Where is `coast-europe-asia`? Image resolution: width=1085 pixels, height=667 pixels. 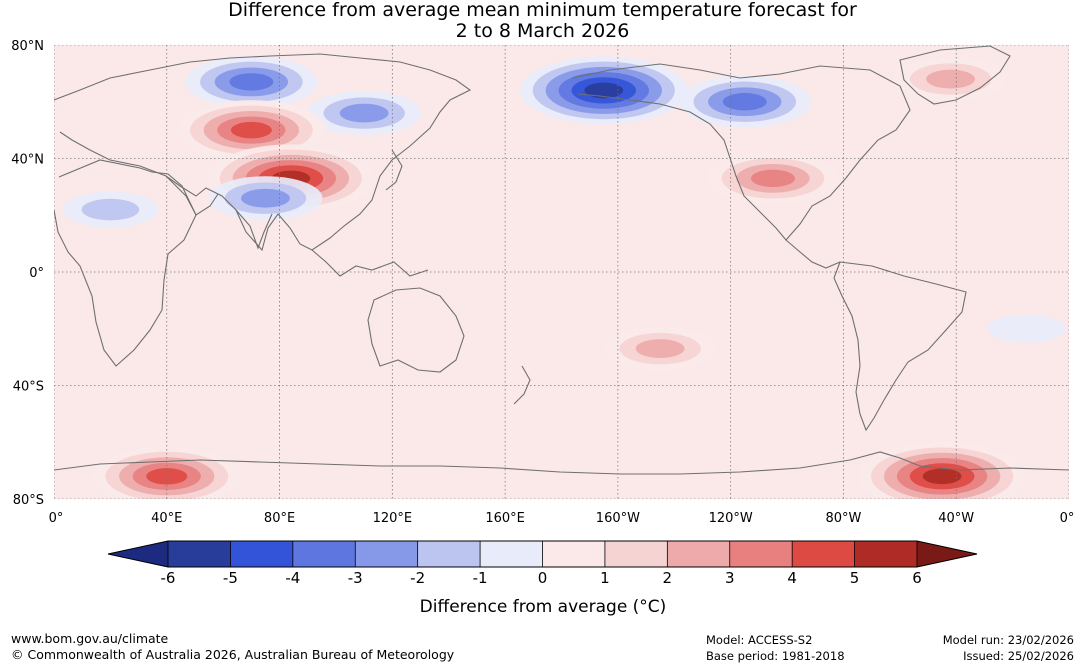
coast-europe-asia is located at coordinates (263, 152).